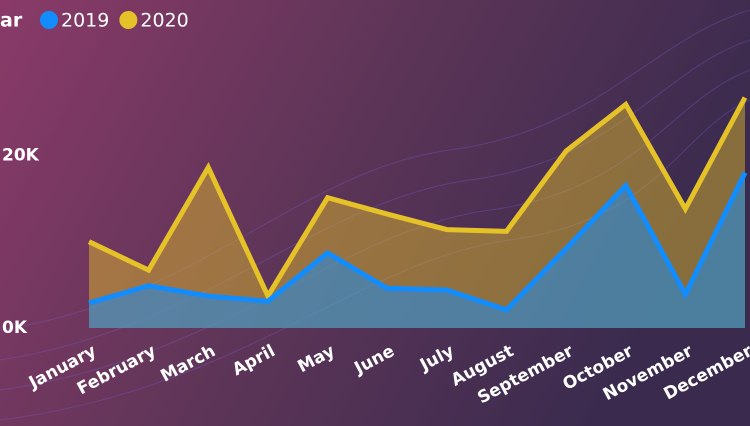 The image size is (750, 426). I want to click on legend-label: 2019, so click(85, 21).